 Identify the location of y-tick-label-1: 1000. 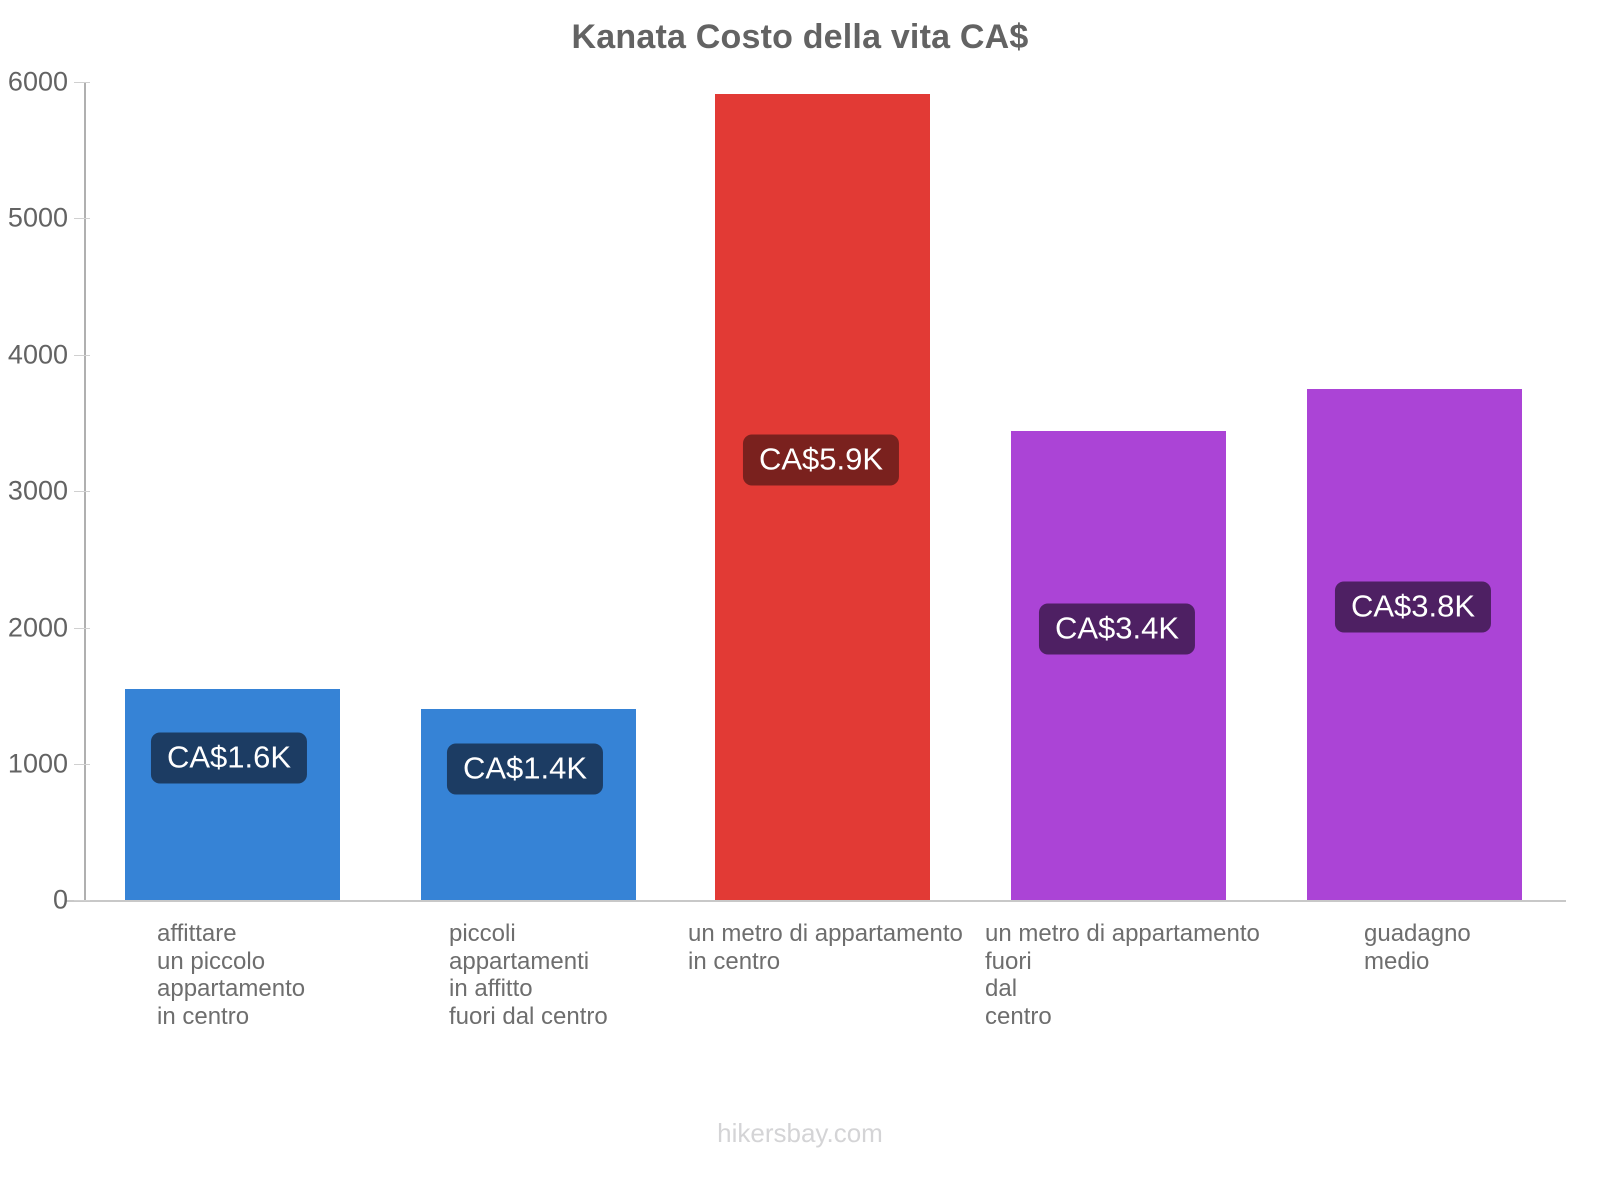
(37, 763).